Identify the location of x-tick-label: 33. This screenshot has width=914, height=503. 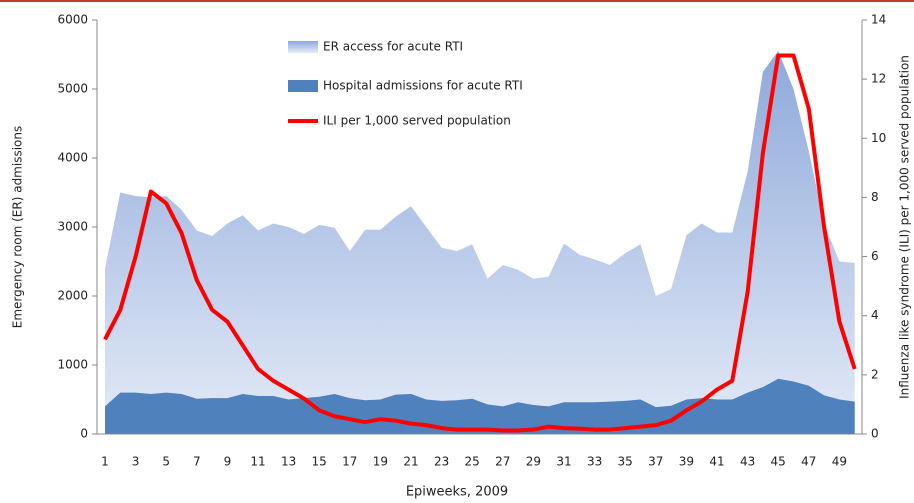
(594, 462).